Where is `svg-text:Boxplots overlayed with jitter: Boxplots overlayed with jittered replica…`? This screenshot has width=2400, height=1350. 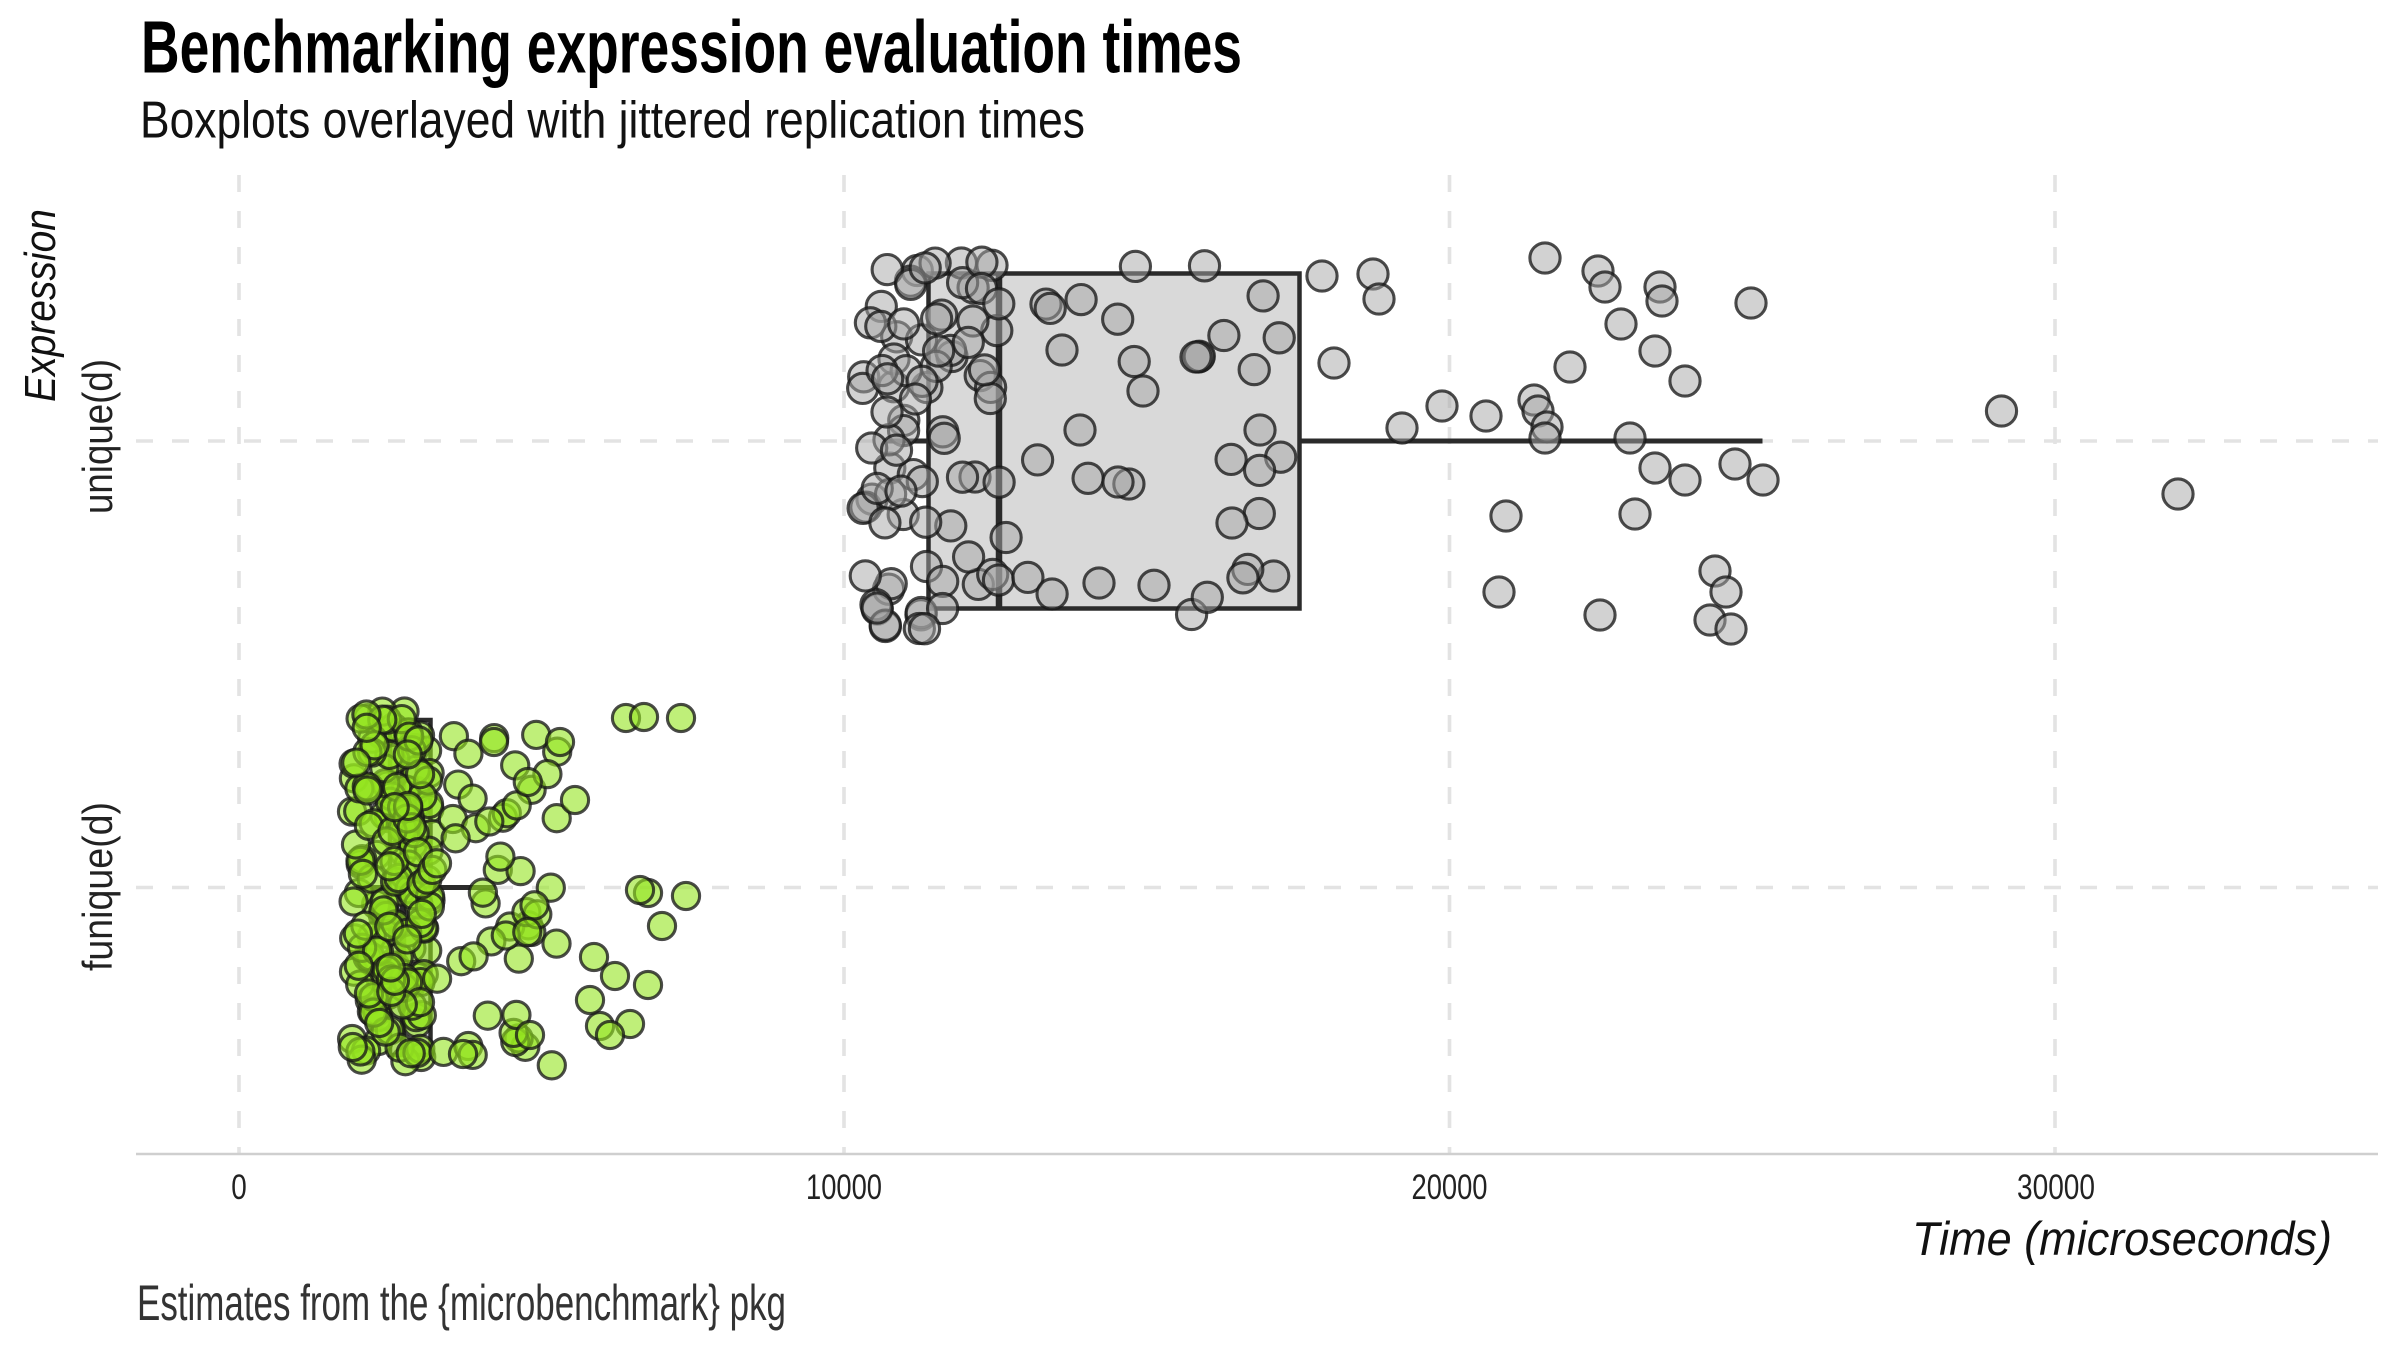 svg-text:Boxplots overlayed with jitter: Boxplots overlayed with jittered replica… is located at coordinates (612, 121).